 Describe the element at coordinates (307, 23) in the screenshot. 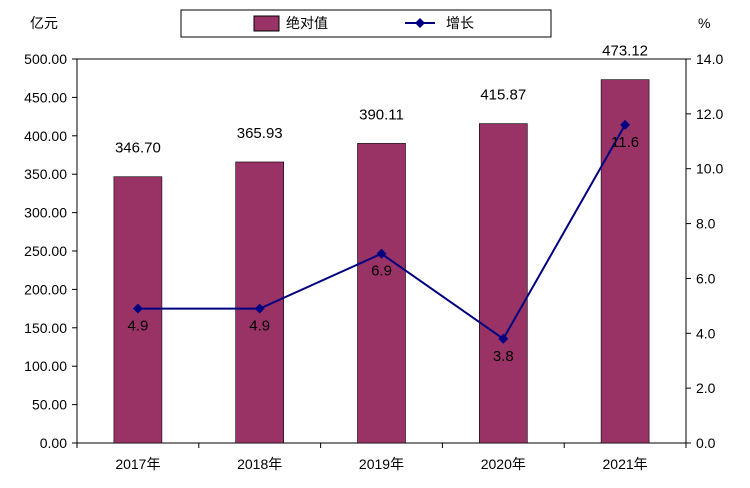

I see `legend-bar-label: 绝对值` at that location.